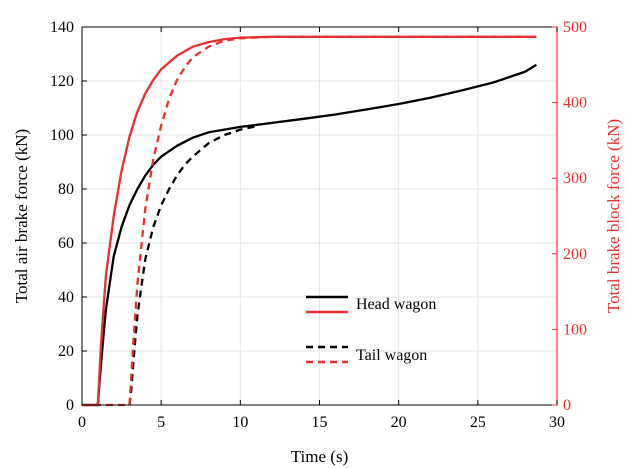 Image resolution: width=630 pixels, height=468 pixels. I want to click on x-tick-label: 10, so click(240, 422).